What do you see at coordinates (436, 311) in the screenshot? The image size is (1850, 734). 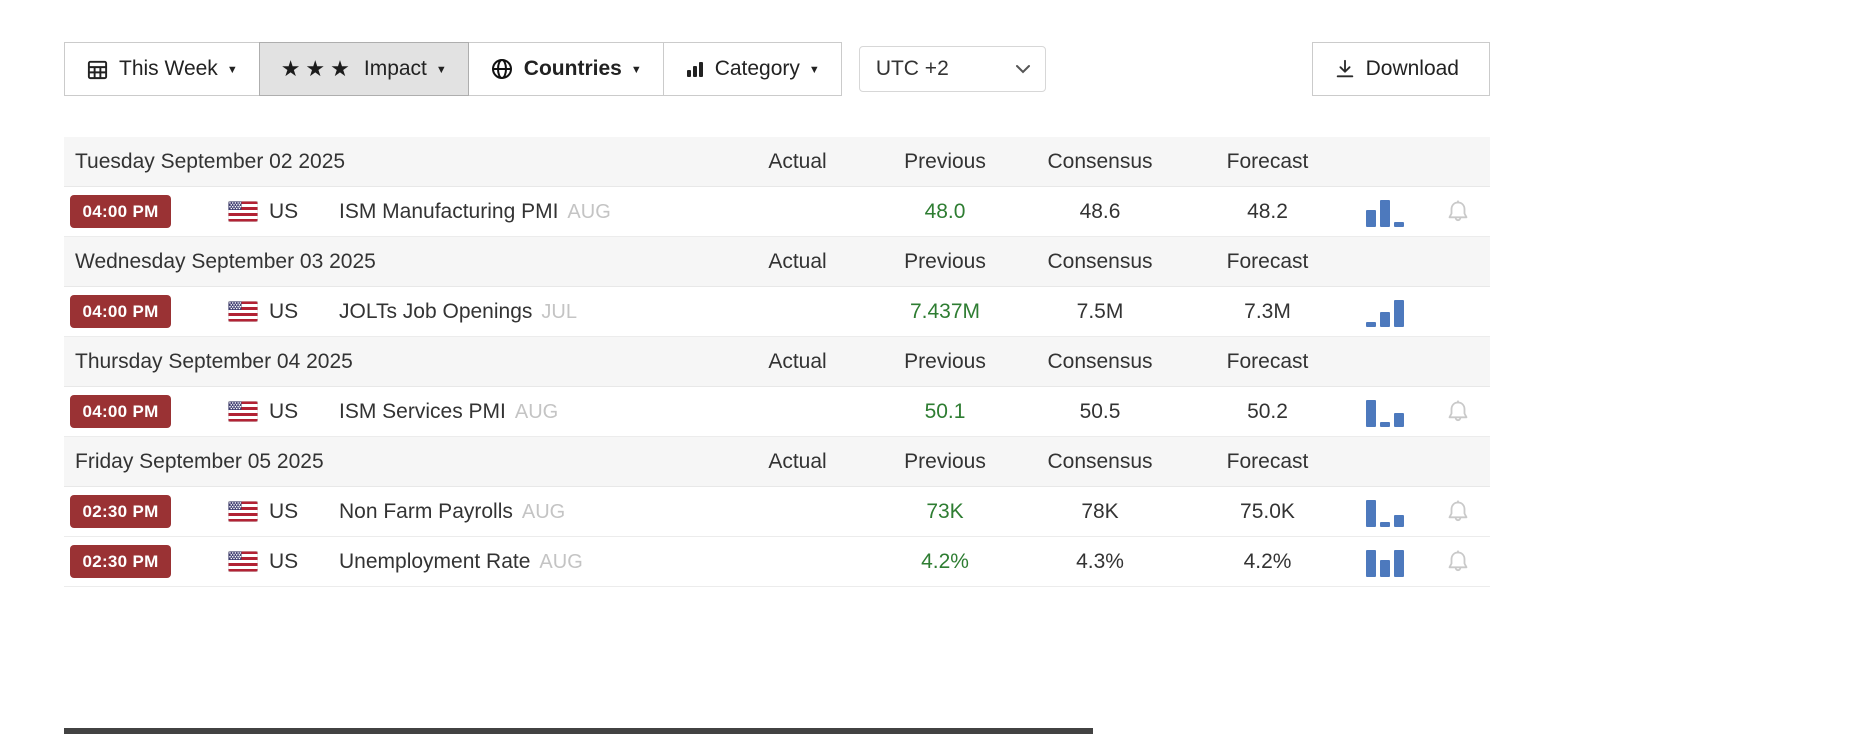 I see `event-name: JOLTs Job Openings` at bounding box center [436, 311].